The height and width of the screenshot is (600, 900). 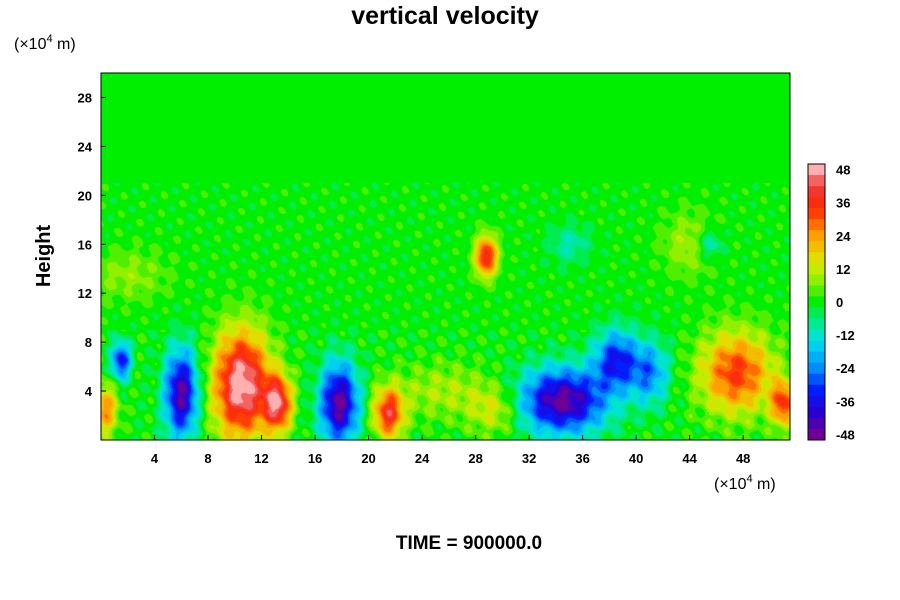 What do you see at coordinates (831, 302) in the screenshot?
I see `colorbar: 48 36 24 12 0 -12 -24 -36 -48` at bounding box center [831, 302].